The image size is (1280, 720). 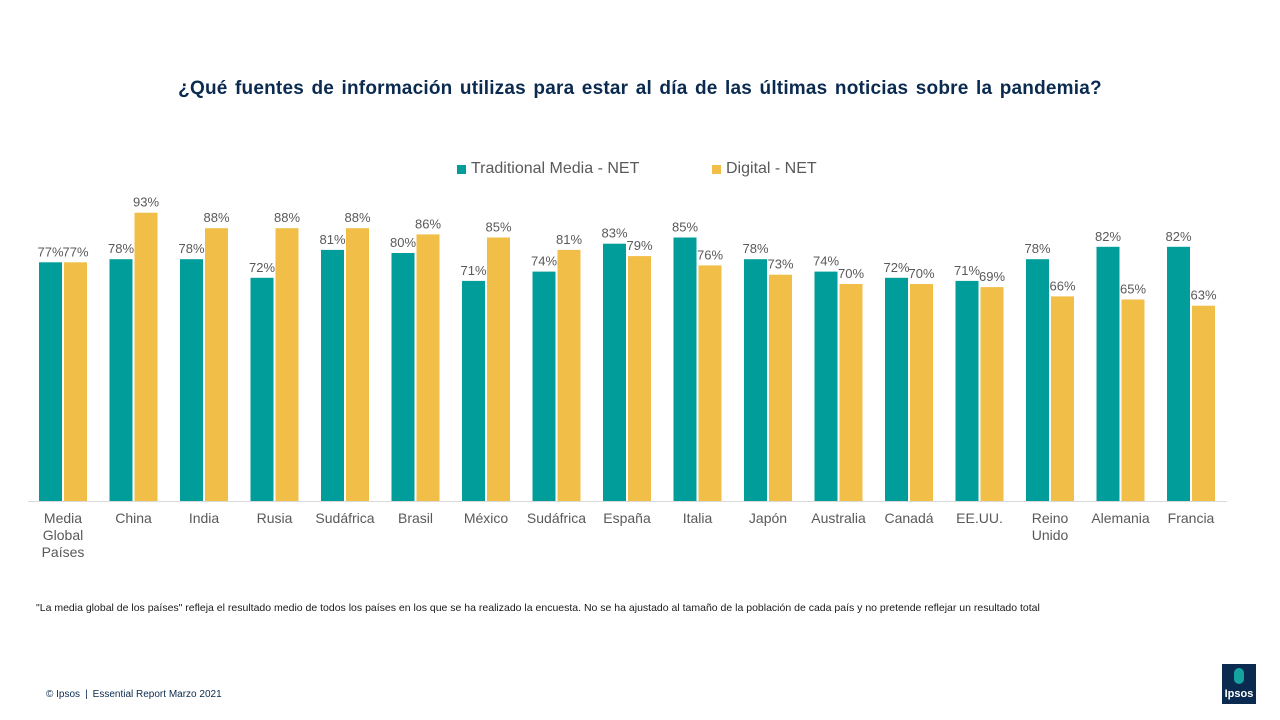 What do you see at coordinates (639, 245) in the screenshot?
I see `data-label-digital-8: 79%` at bounding box center [639, 245].